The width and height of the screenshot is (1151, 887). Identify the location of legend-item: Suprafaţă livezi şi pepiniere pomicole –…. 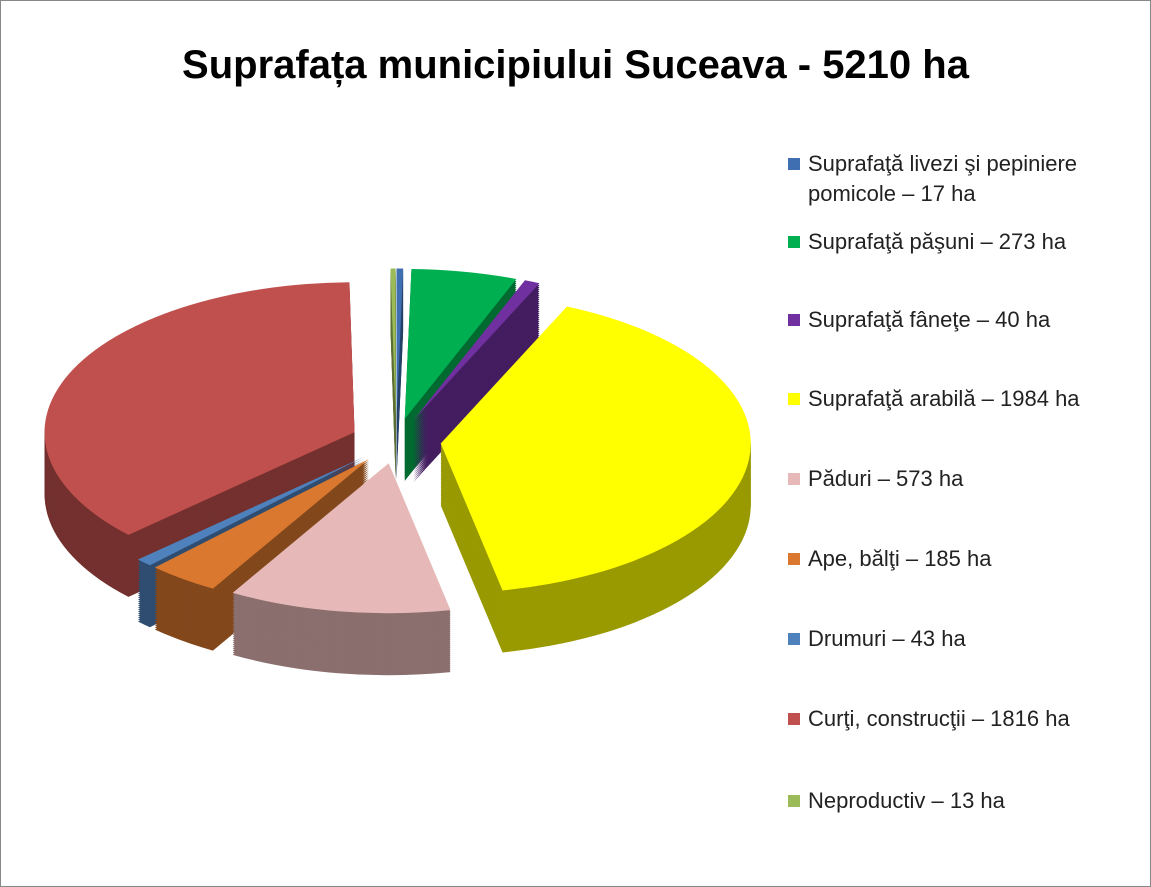
(963, 179).